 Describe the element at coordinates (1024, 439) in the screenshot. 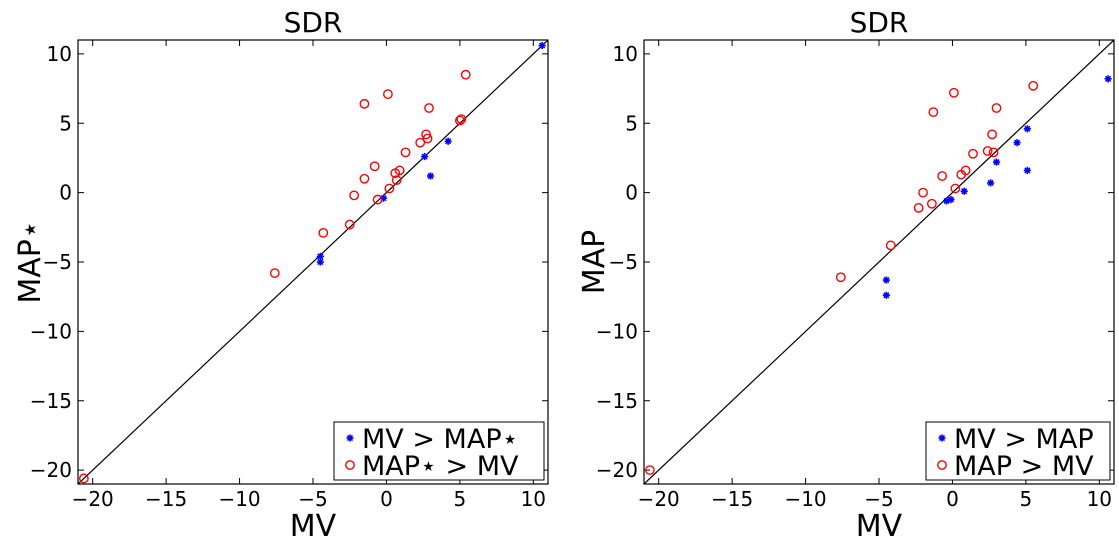

I see `legend-label: MV > MAP` at that location.